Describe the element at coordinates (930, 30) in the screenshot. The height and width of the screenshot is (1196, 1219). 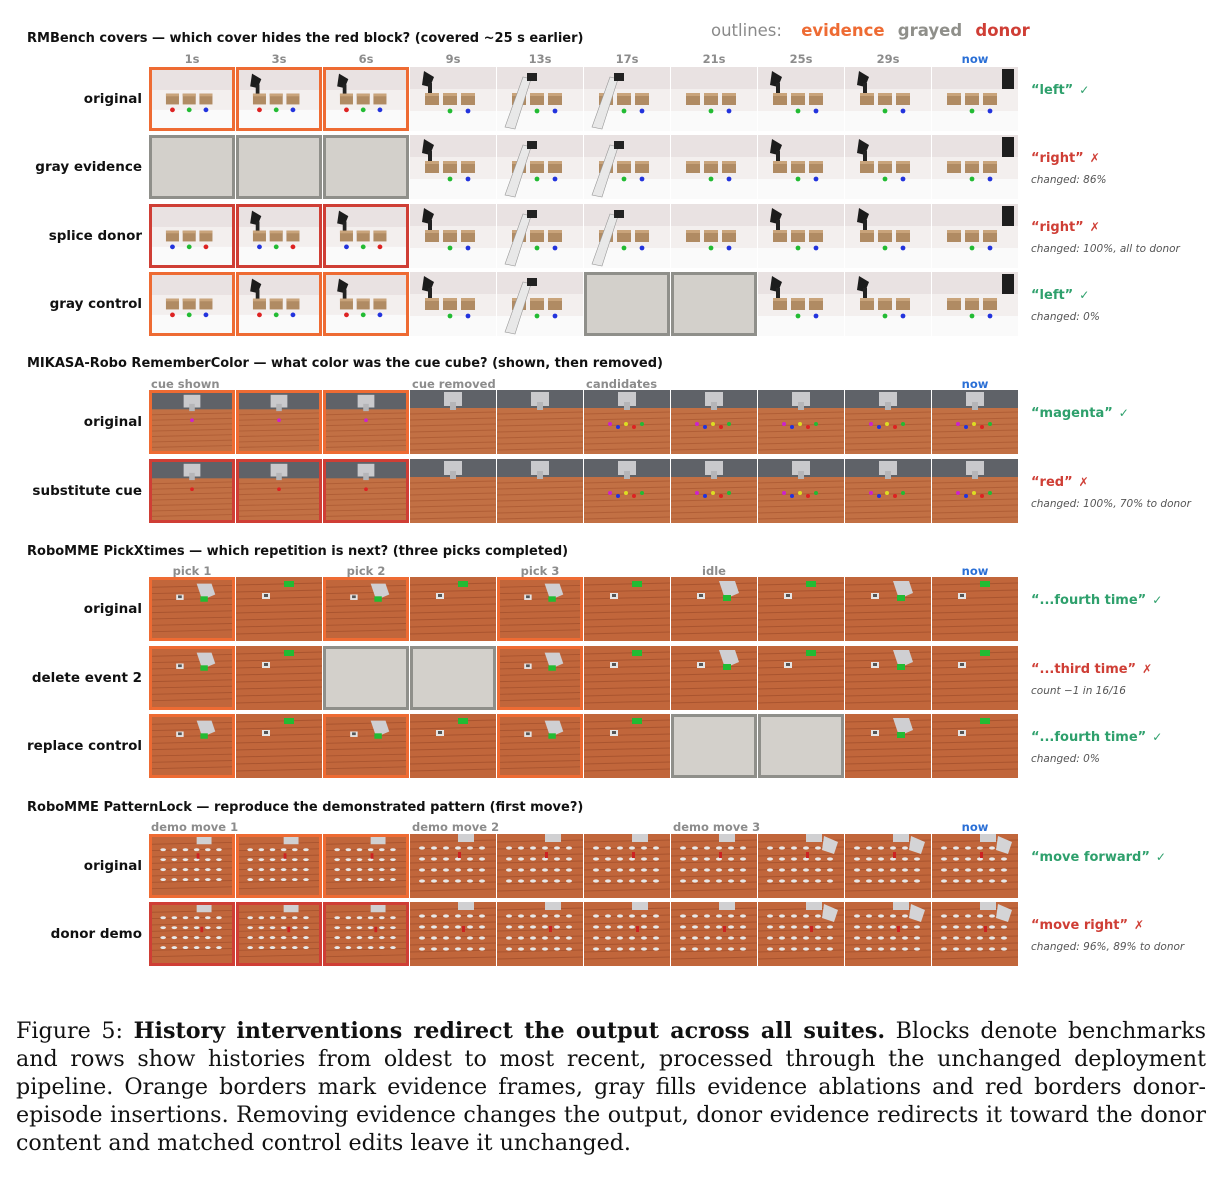
I see `legend-grayed: grayed` at that location.